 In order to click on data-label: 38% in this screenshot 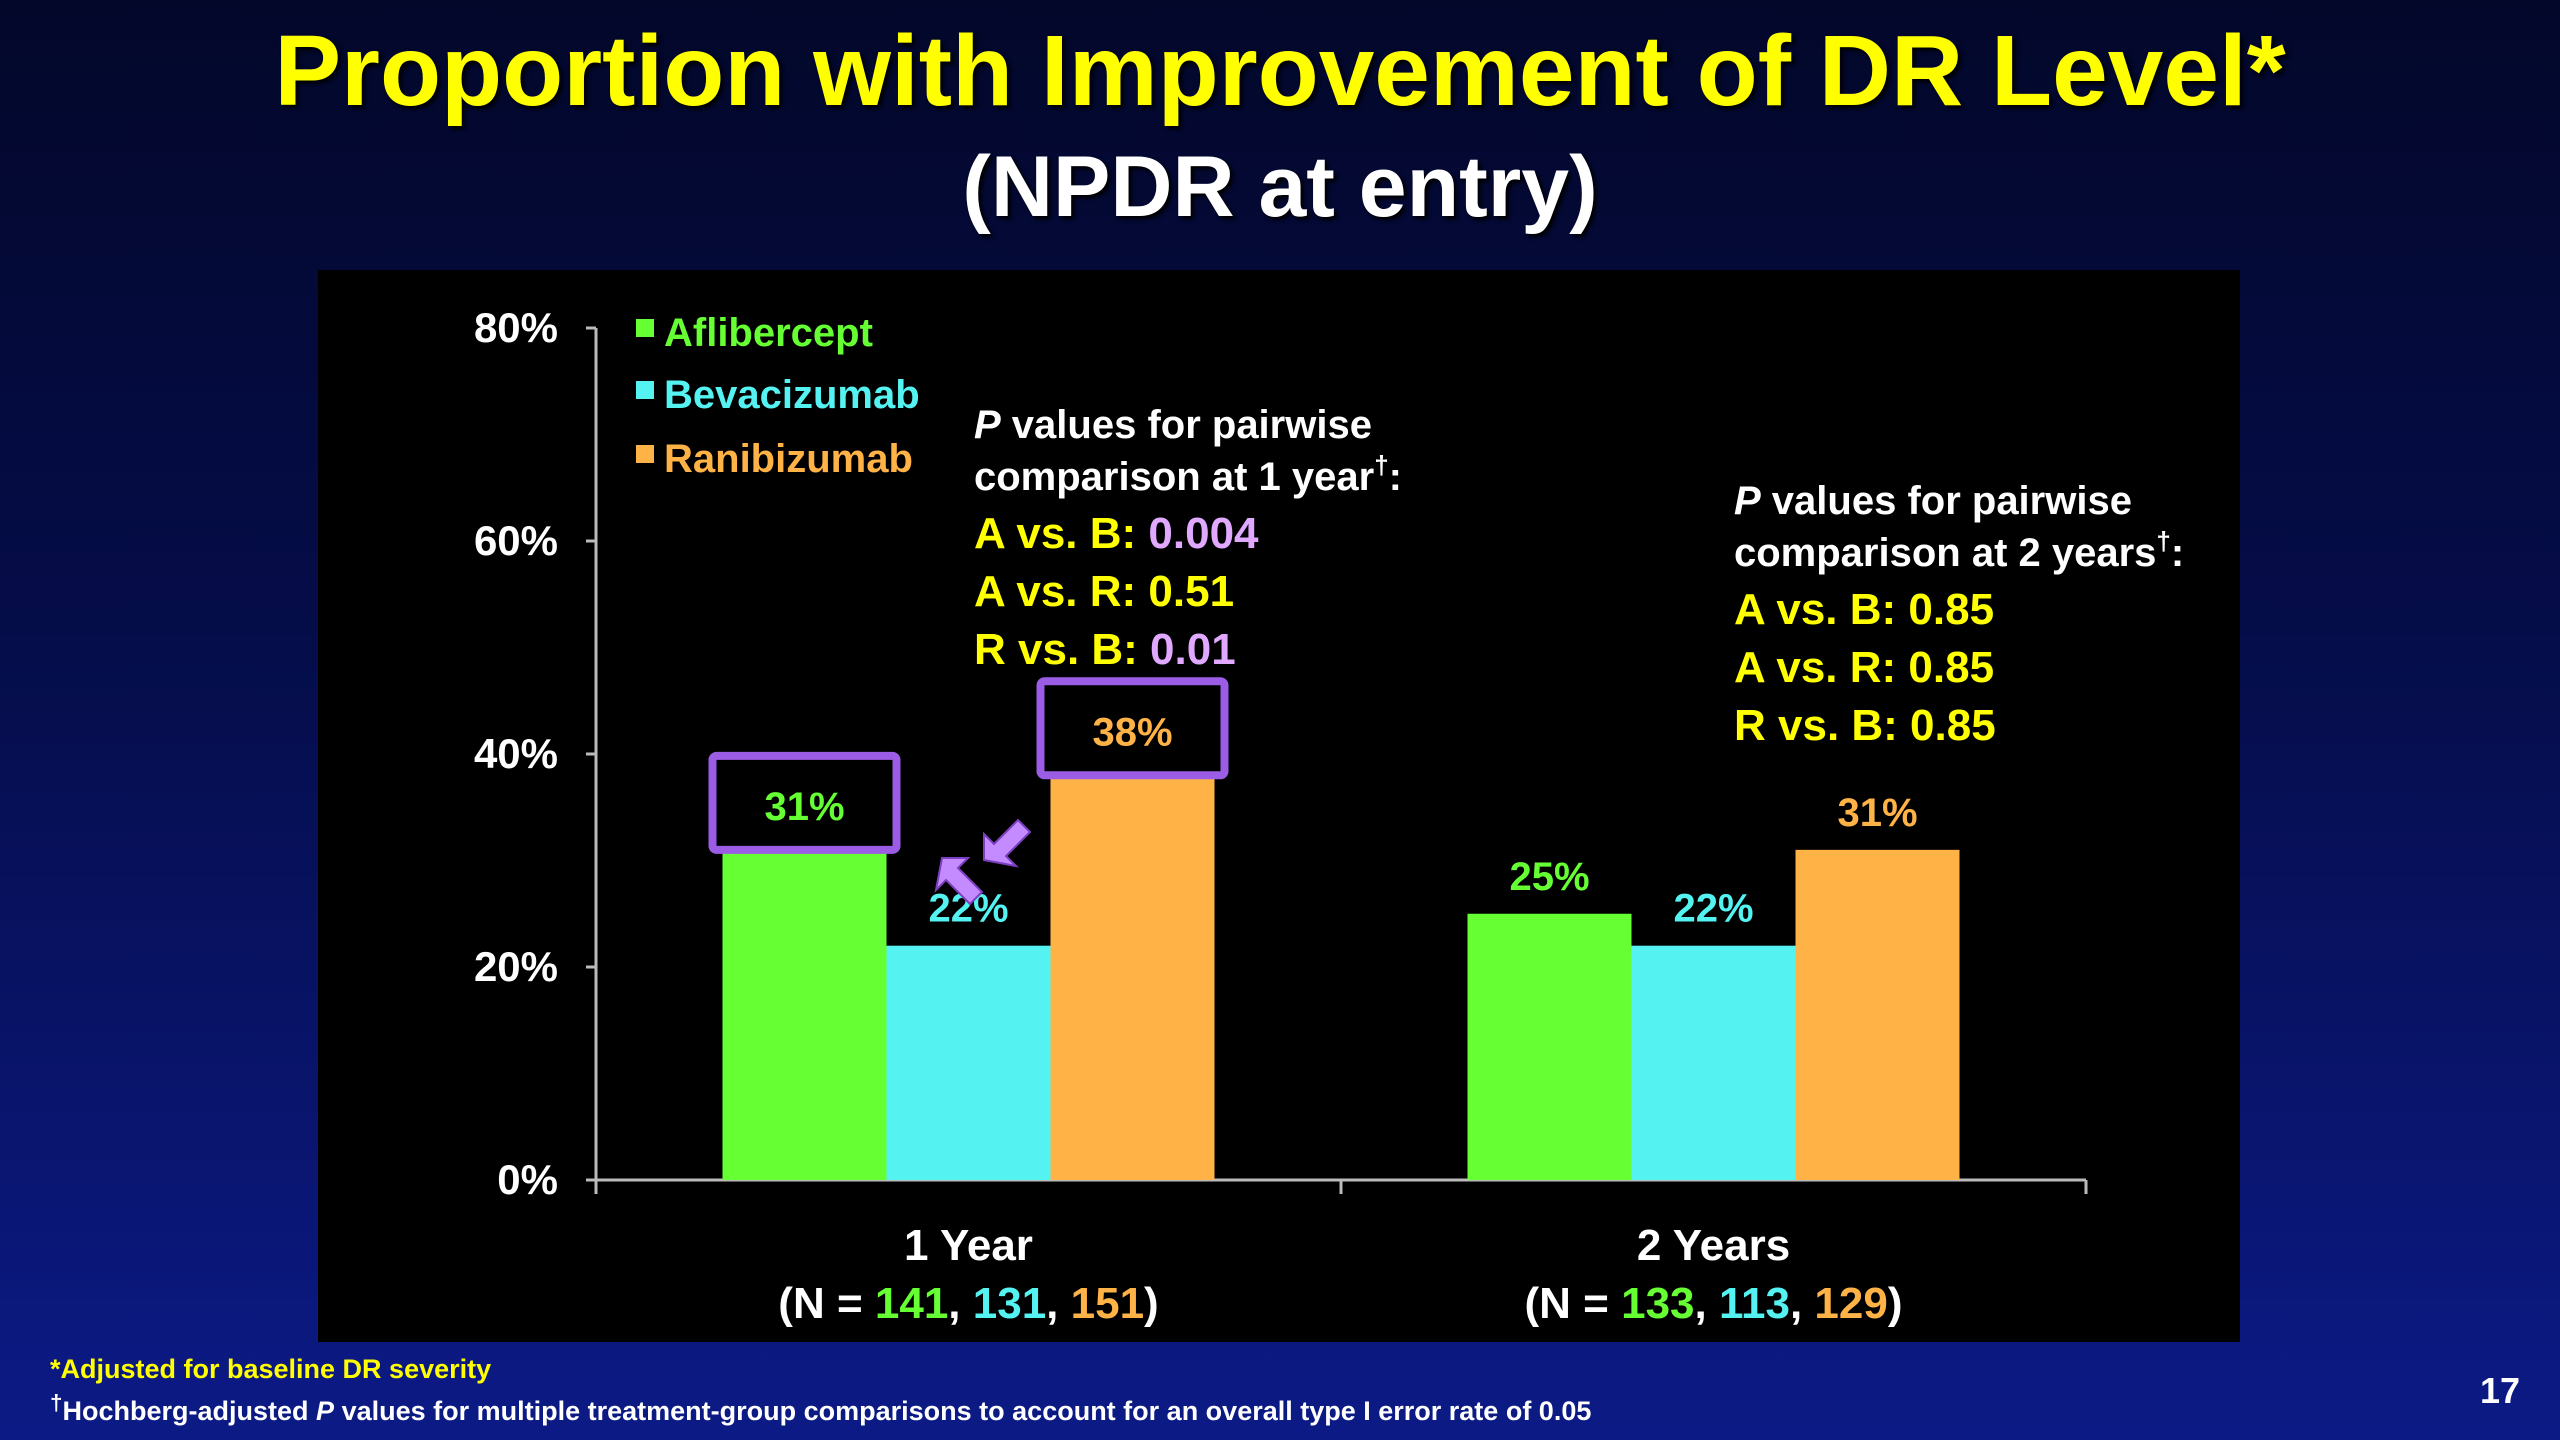, I will do `click(1132, 732)`.